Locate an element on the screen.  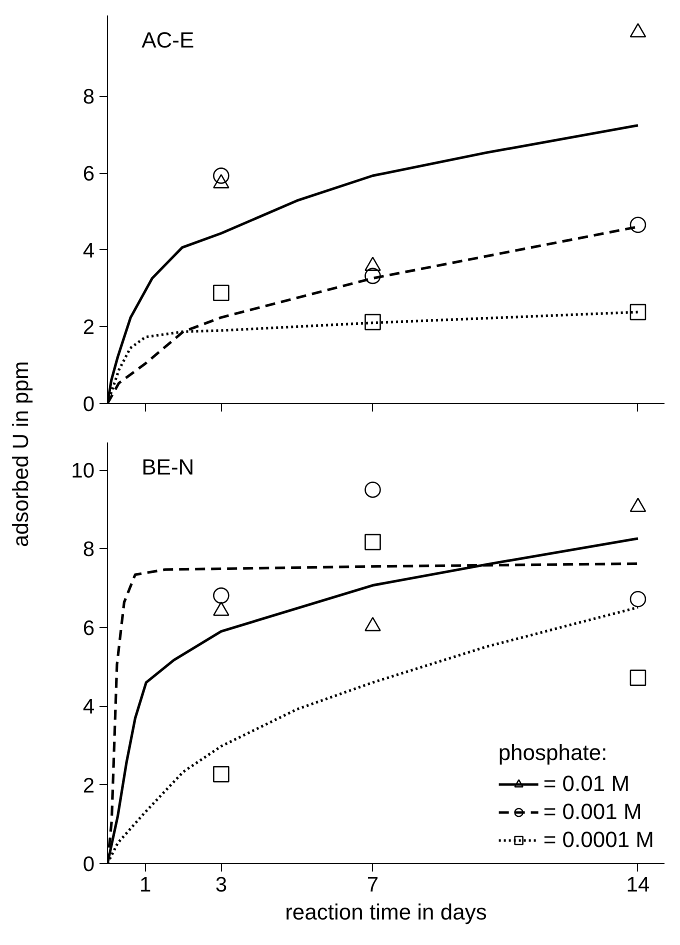
text: BE-N is located at coordinates (168, 467).